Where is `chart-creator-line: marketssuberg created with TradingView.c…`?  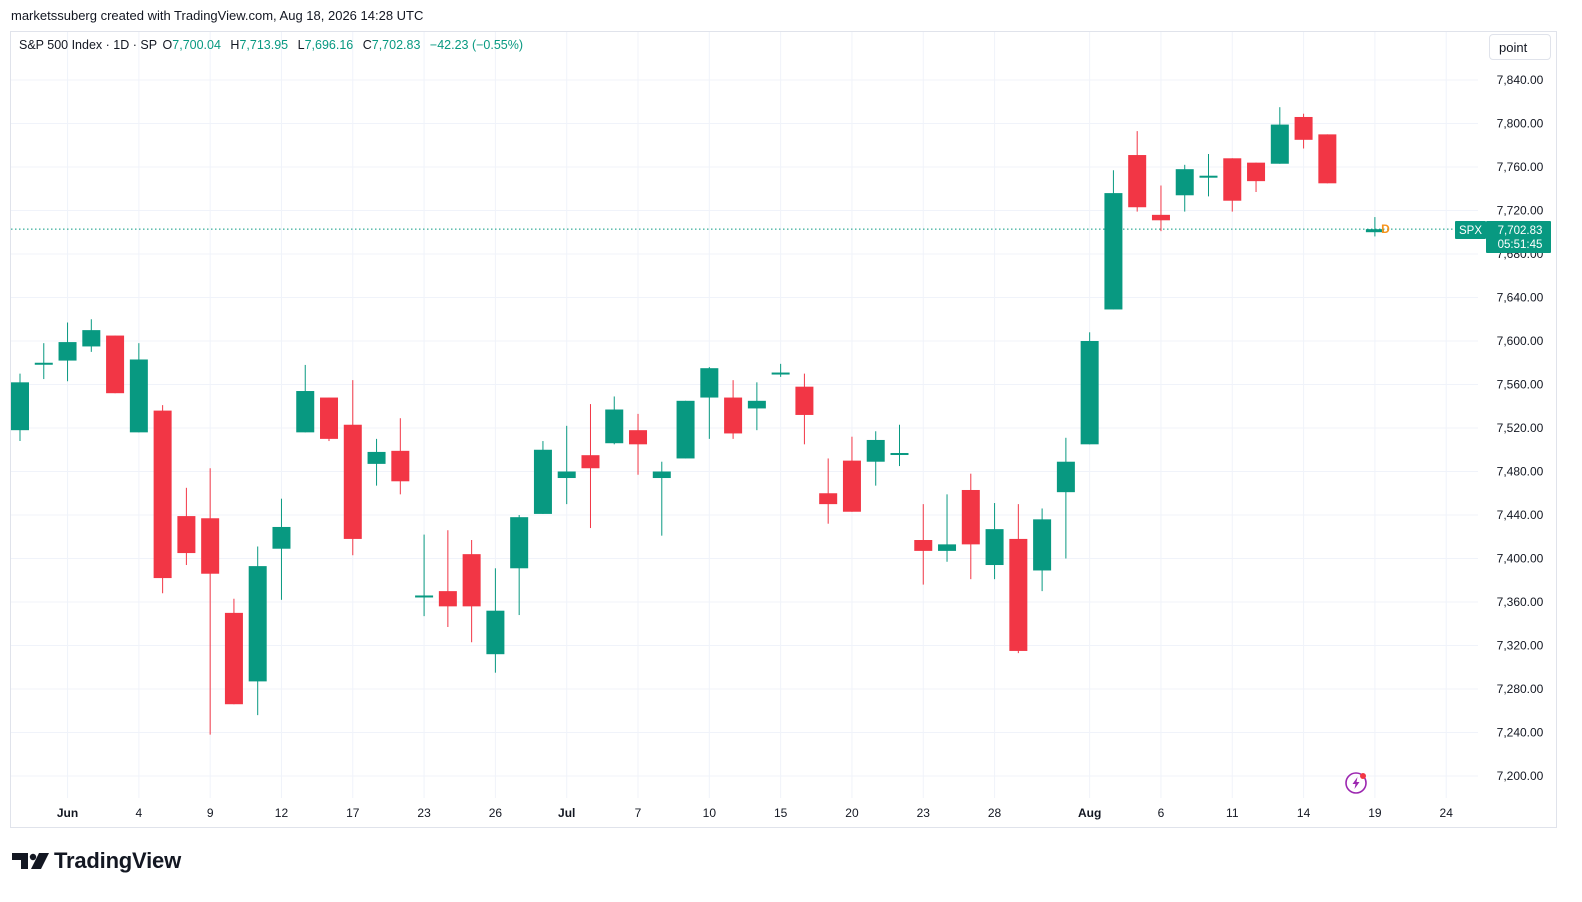
chart-creator-line: marketssuberg created with TradingView.c… is located at coordinates (217, 15).